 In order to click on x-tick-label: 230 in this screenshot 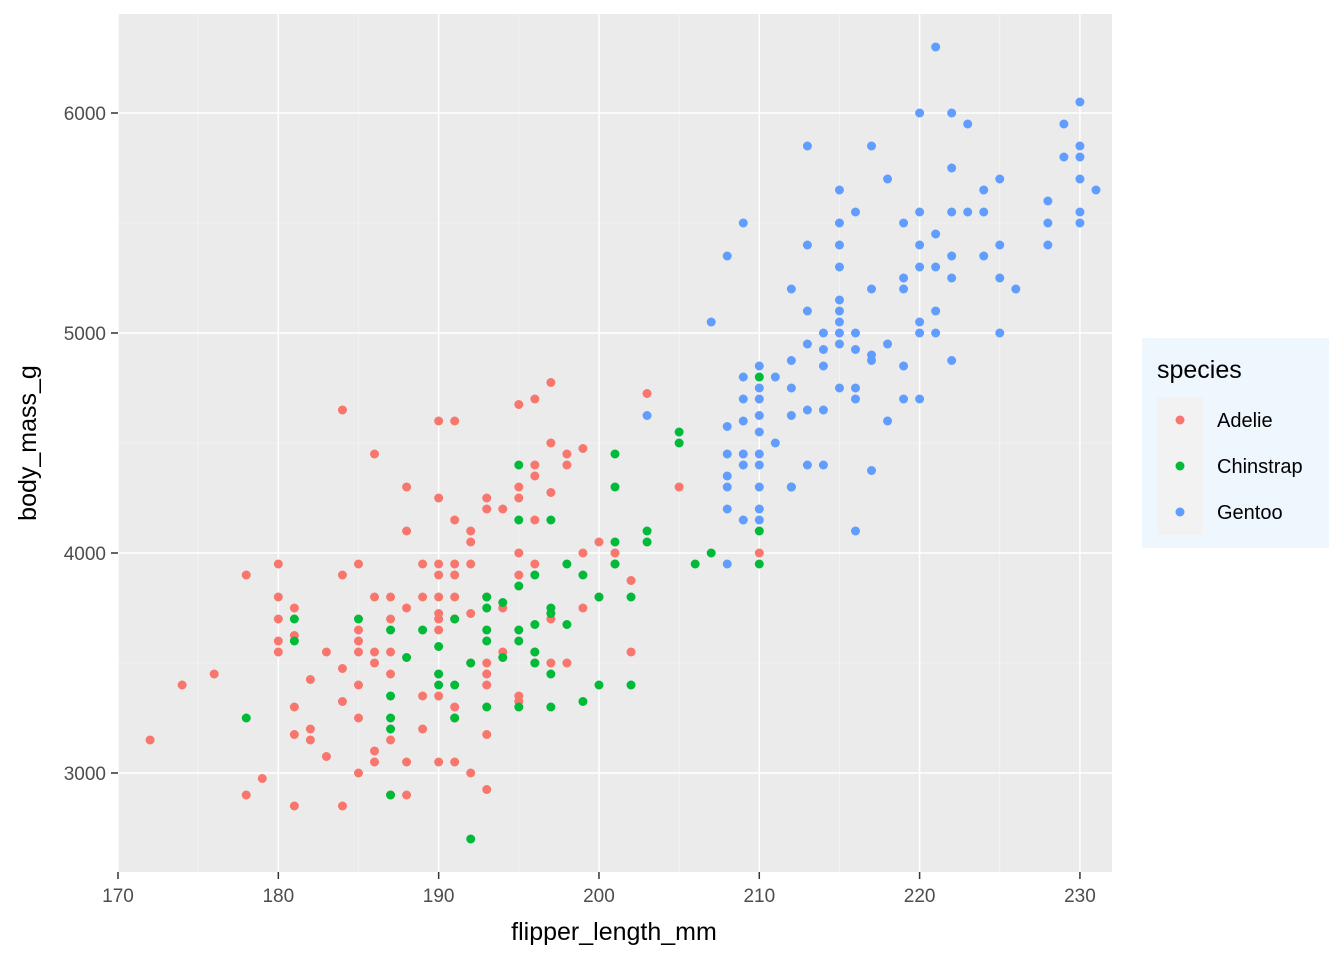, I will do `click(1080, 896)`.